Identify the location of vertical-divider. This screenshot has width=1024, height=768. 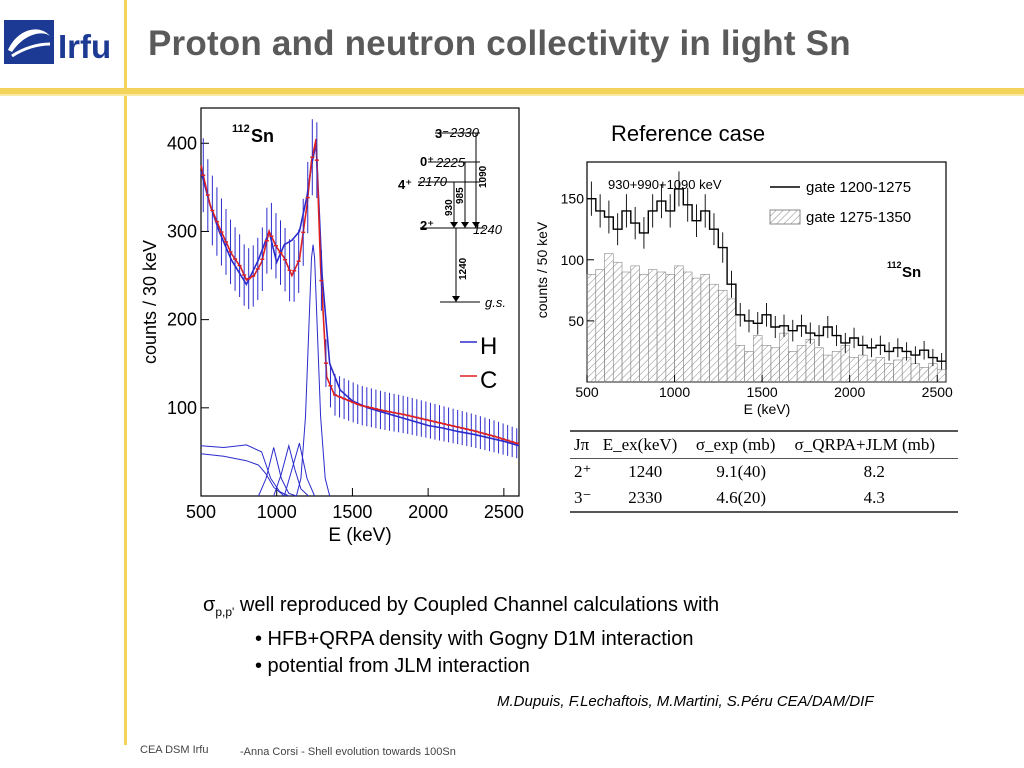
(125, 372).